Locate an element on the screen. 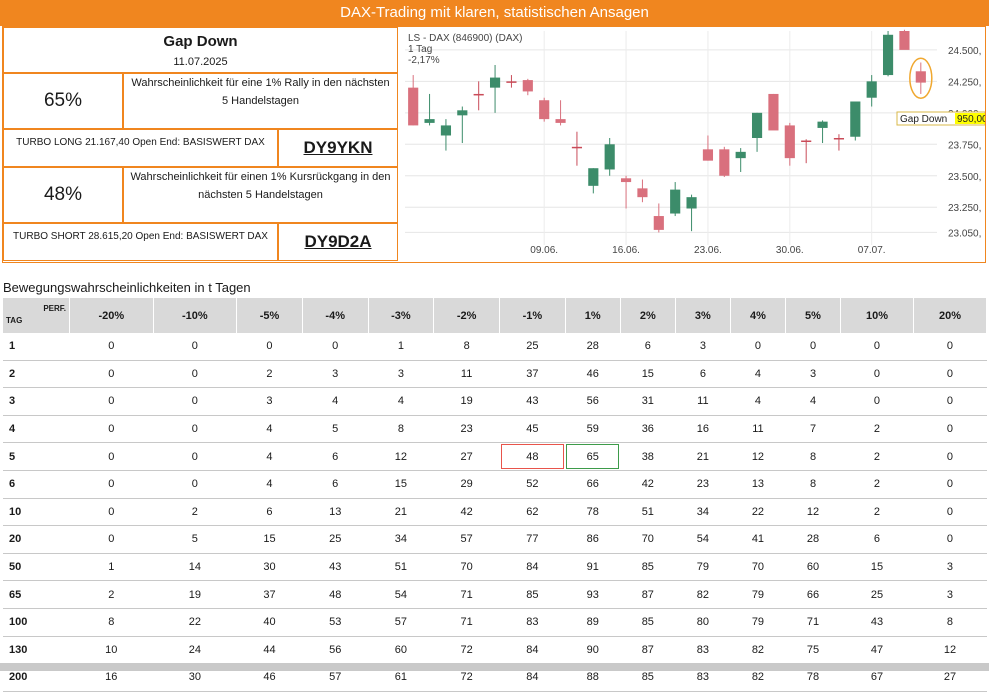 Image resolution: width=989 pixels, height=692 pixels. chart-x-axis: 09.06. 16.06. 23.06. 30.06. 07.07. is located at coordinates (707, 250).